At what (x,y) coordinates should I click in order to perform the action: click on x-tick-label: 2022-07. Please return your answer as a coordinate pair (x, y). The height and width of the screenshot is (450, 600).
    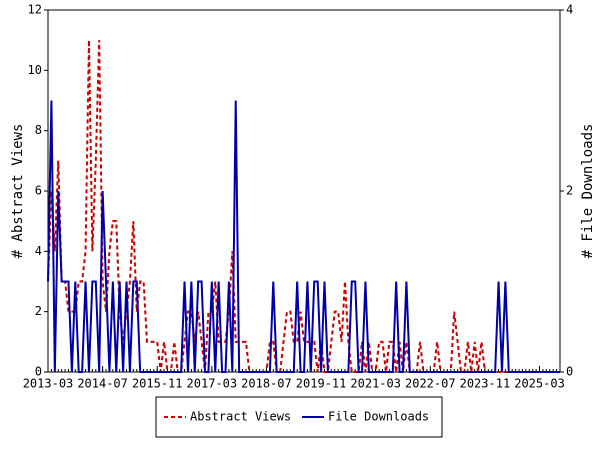
    Looking at the image, I should click on (430, 384).